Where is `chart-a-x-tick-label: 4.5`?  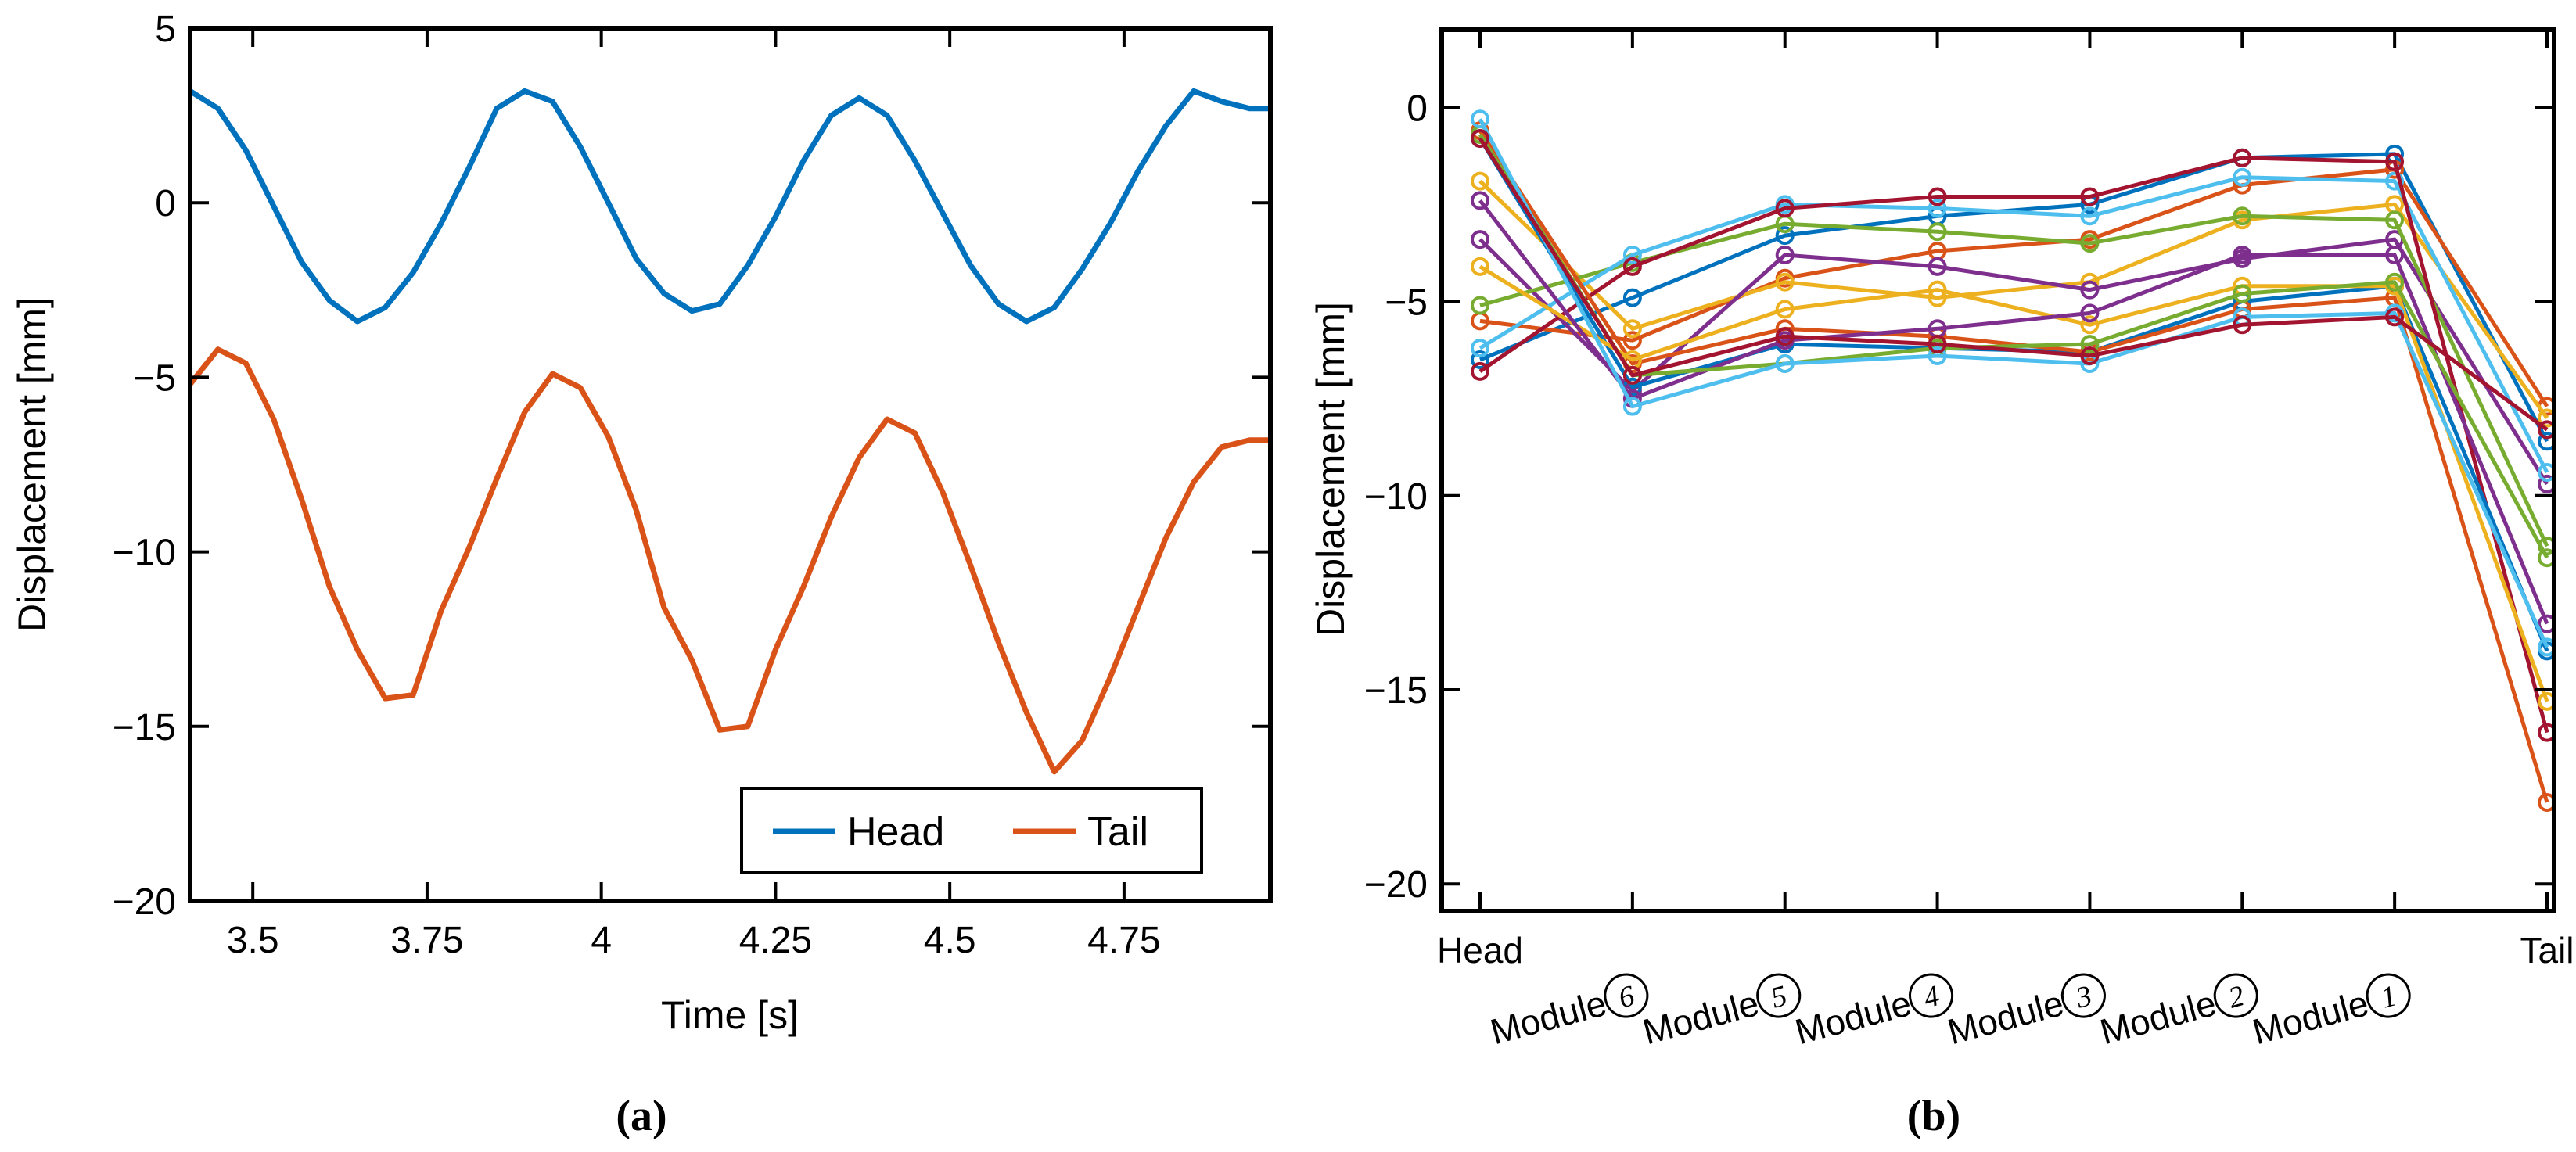
chart-a-x-tick-label: 4.5 is located at coordinates (950, 940).